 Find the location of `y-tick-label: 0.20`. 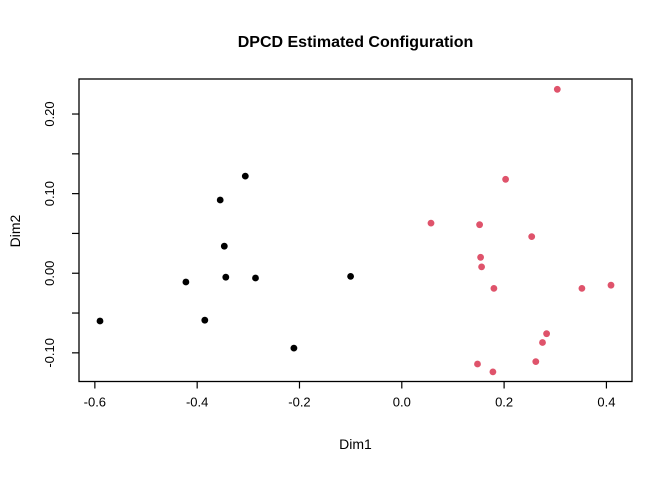

y-tick-label: 0.20 is located at coordinates (49, 113).